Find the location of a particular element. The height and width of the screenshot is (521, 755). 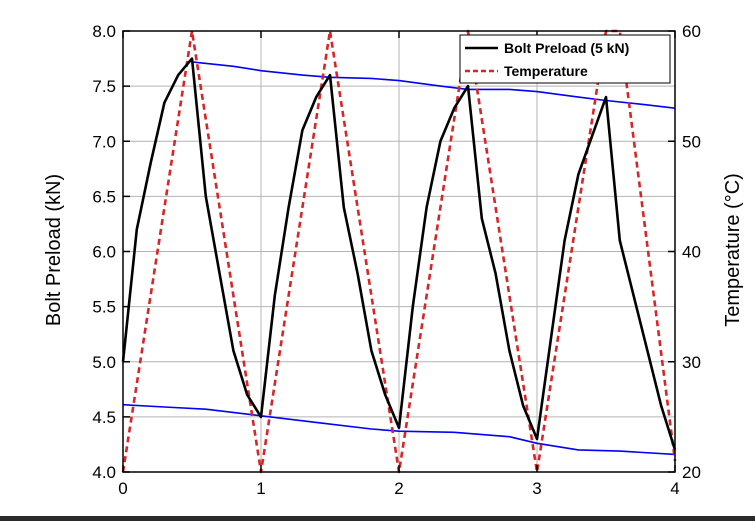

y2-tick-label-2: 40 is located at coordinates (691, 252).